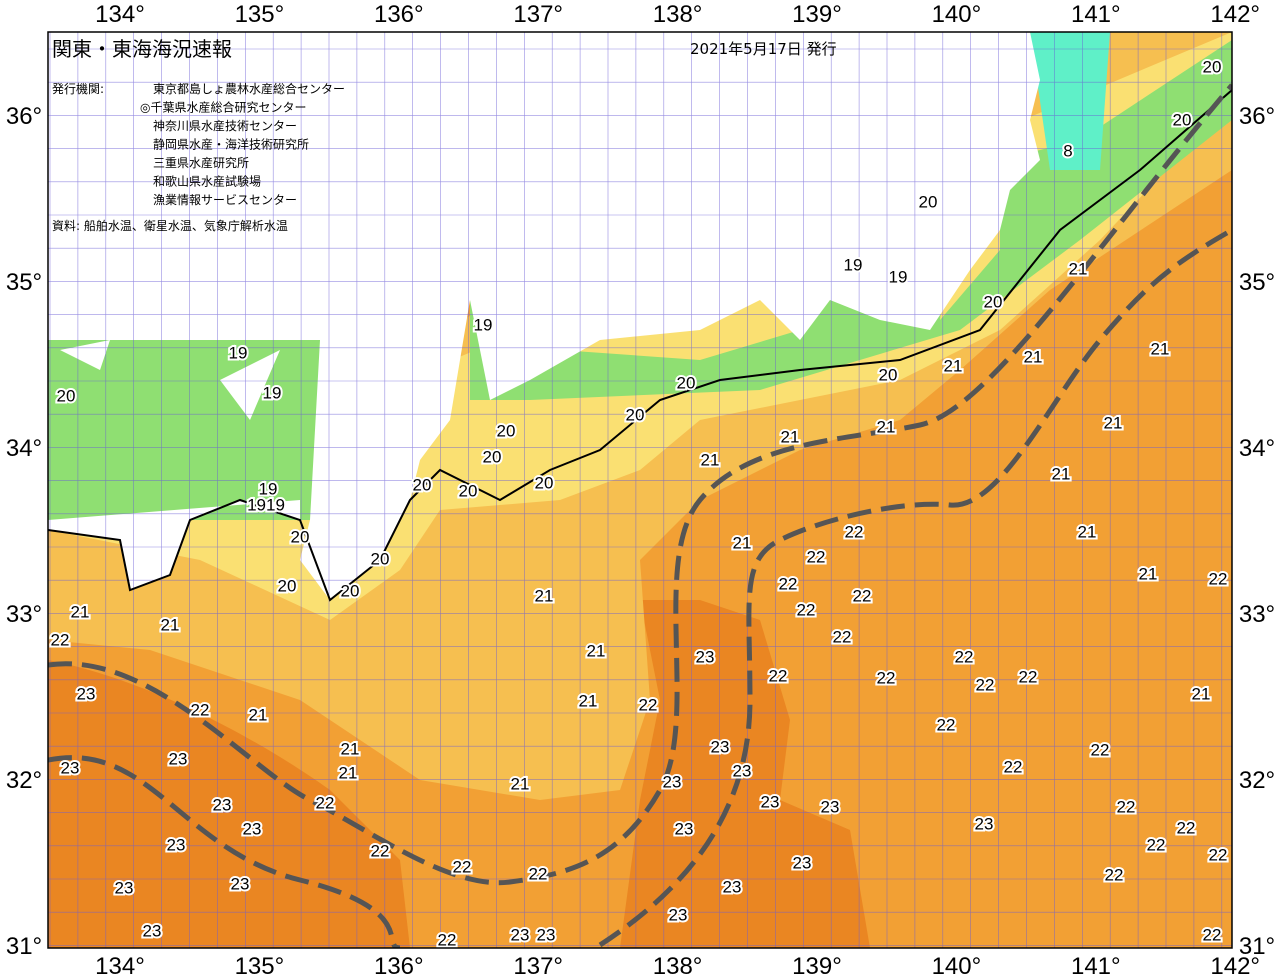 This screenshot has height=980, width=1280. Describe the element at coordinates (231, 144) in the screenshot. I see `issuer: 静岡県水産・海洋技術研究所` at that location.